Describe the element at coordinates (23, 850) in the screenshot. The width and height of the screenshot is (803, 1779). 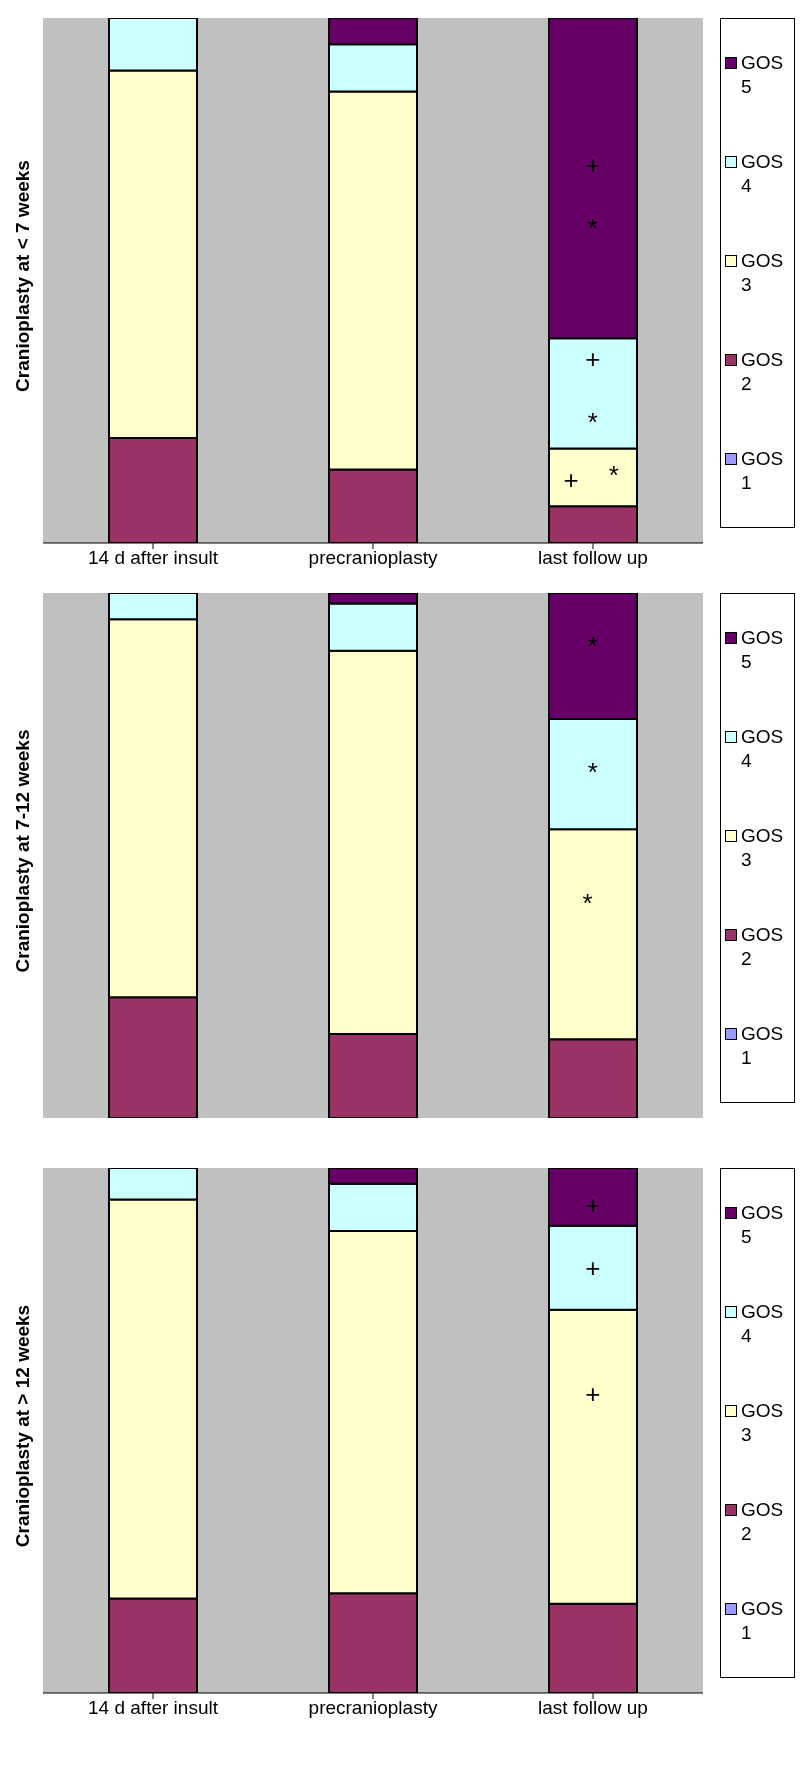
I see `y-axis-title: Cranioplasty at 7-12 weeks` at that location.